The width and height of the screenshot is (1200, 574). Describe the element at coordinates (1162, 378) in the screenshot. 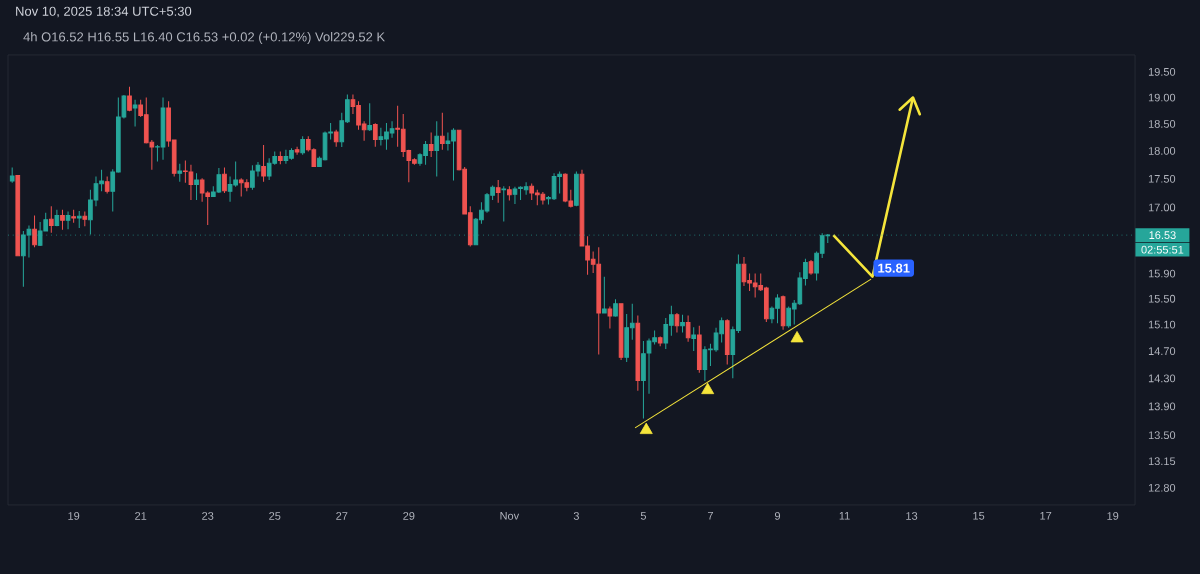

I see `y-tick-label: 14.30` at that location.